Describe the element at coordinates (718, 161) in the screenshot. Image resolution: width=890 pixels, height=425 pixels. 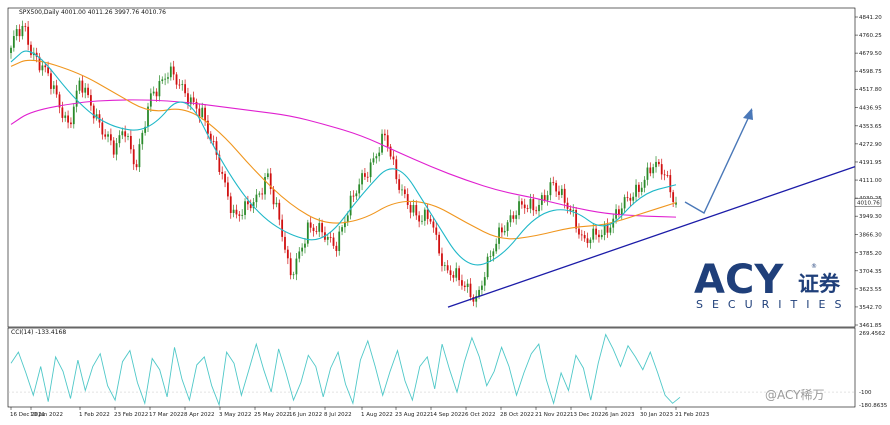
I see `projection-arrow-line` at that location.